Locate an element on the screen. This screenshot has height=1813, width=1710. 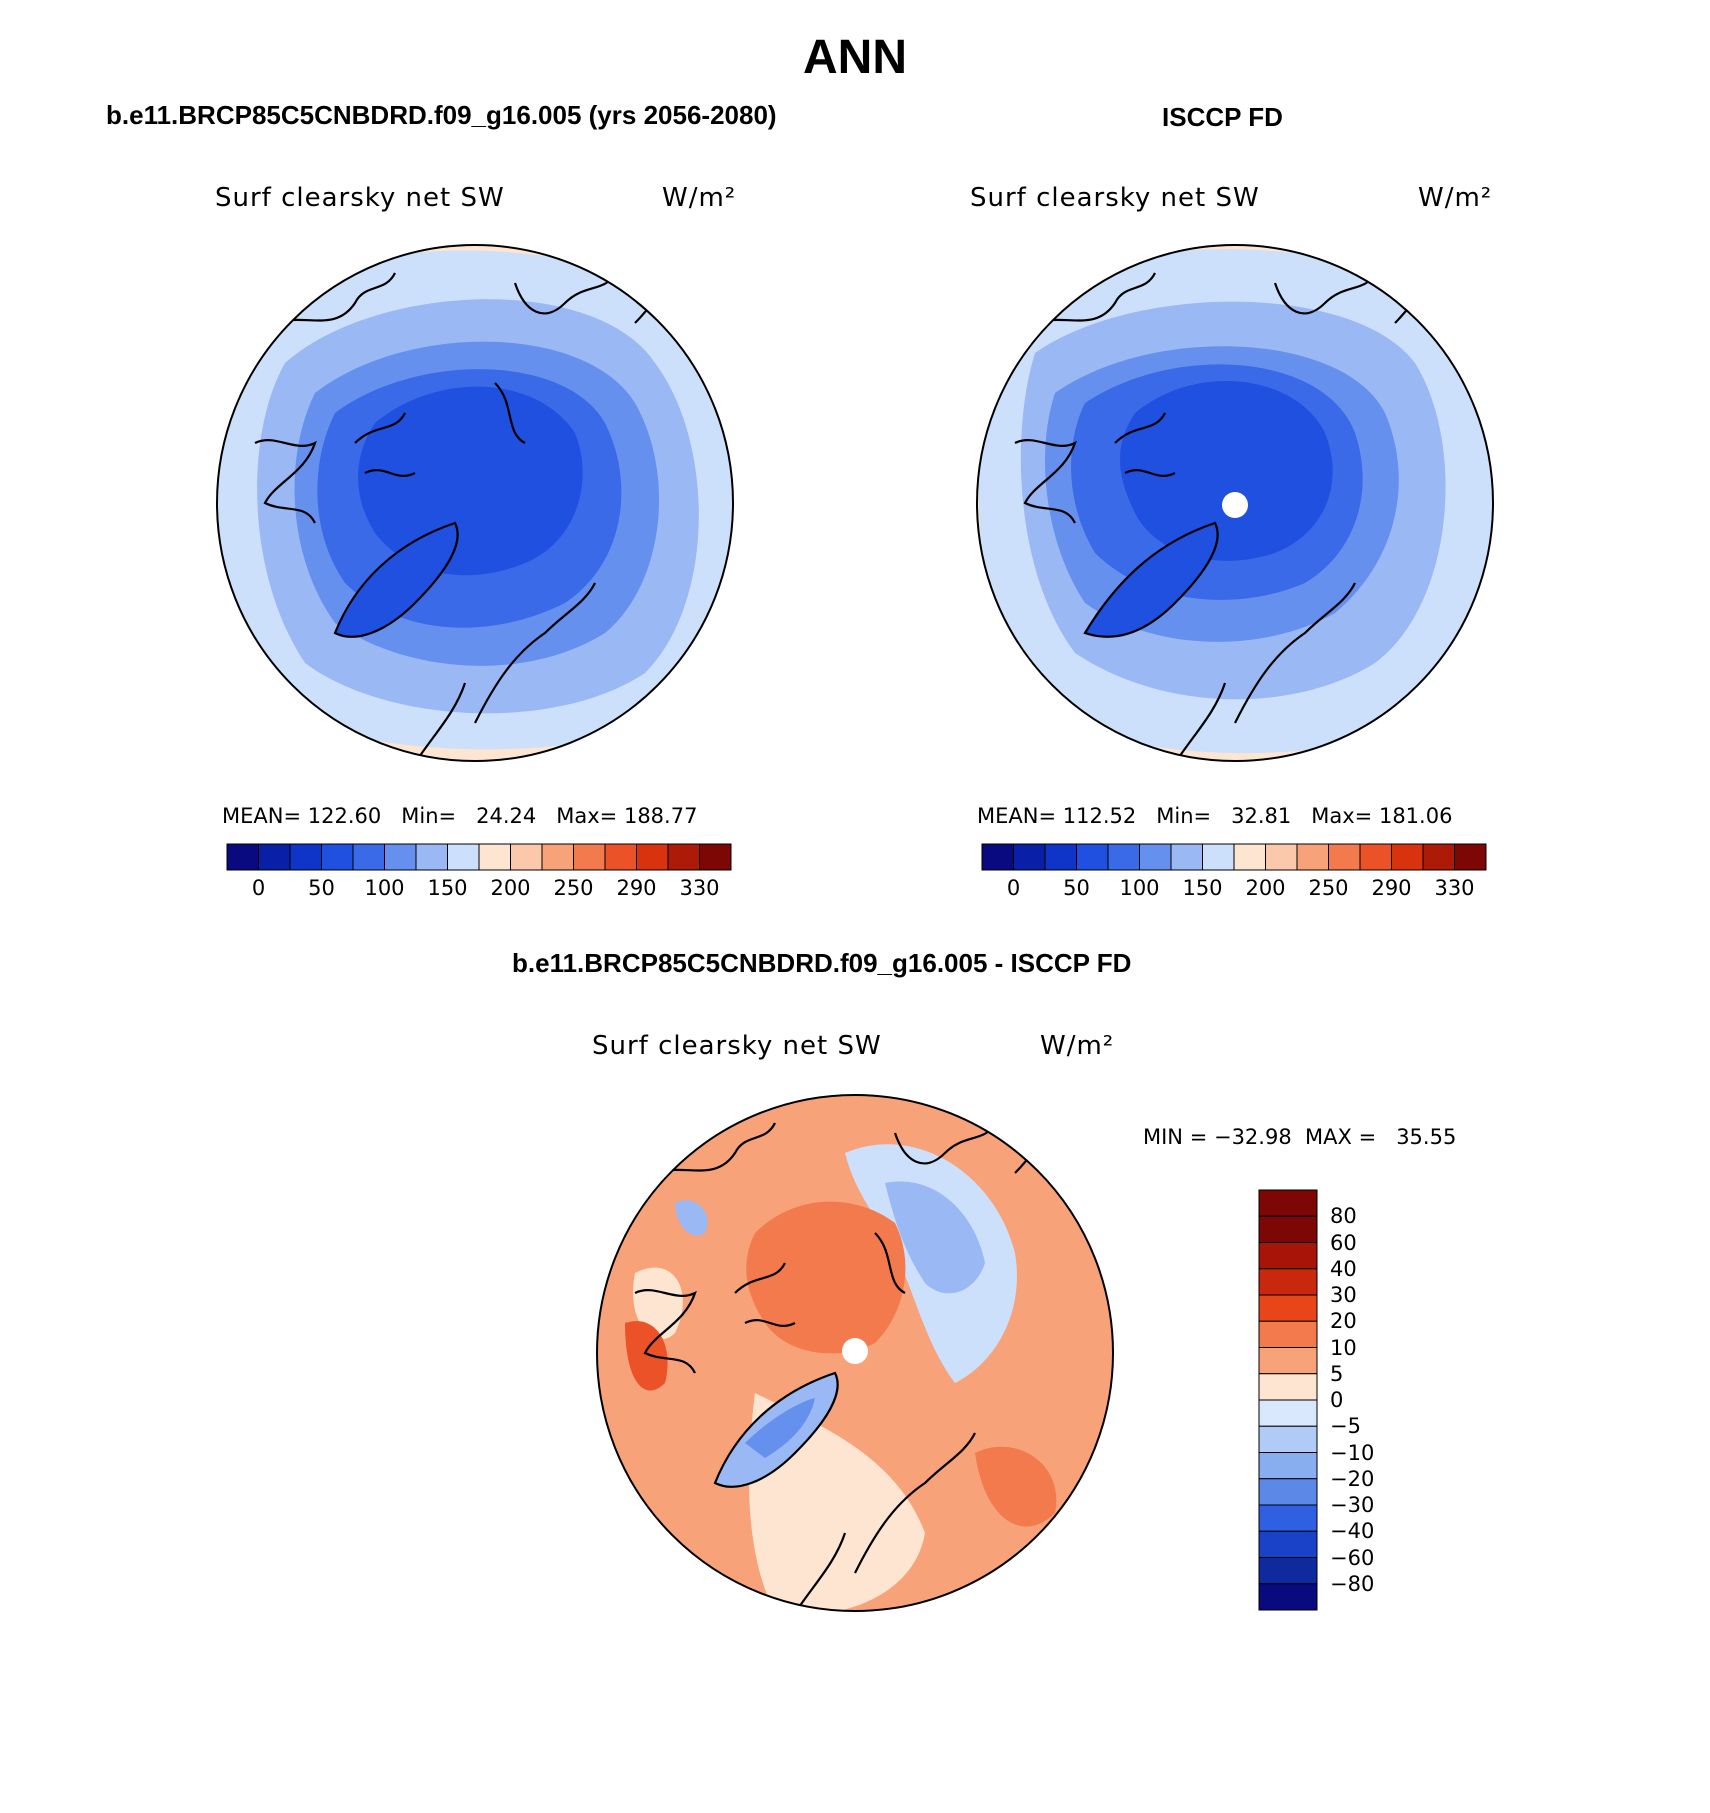
colorbar-tick-label: 80 is located at coordinates (1343, 1216).